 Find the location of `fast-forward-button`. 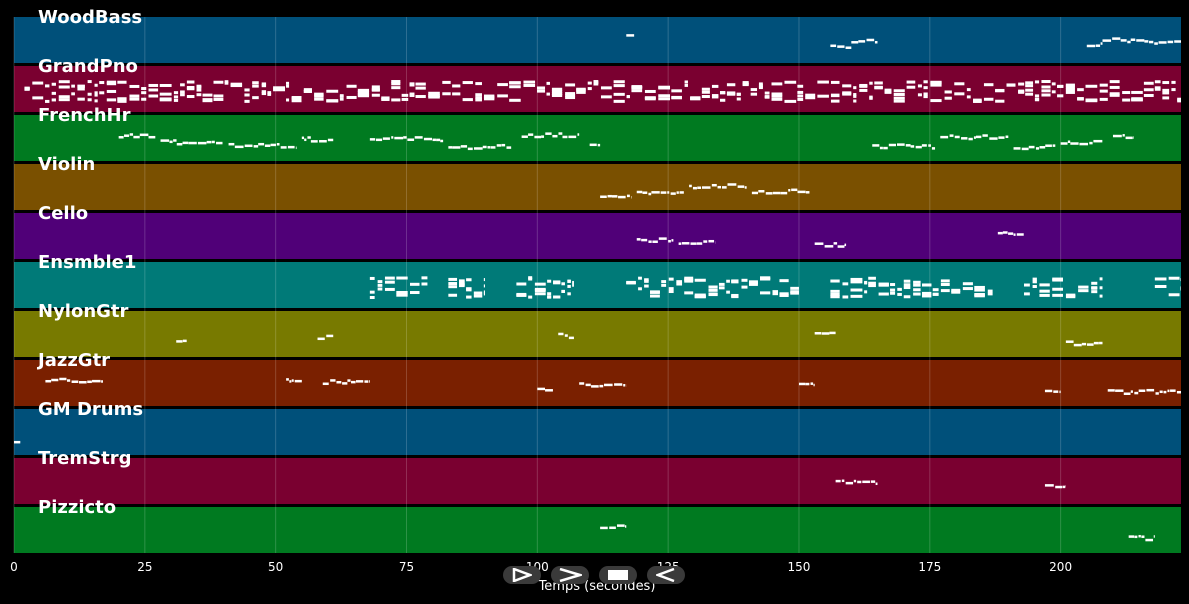

fast-forward-button is located at coordinates (570, 575).